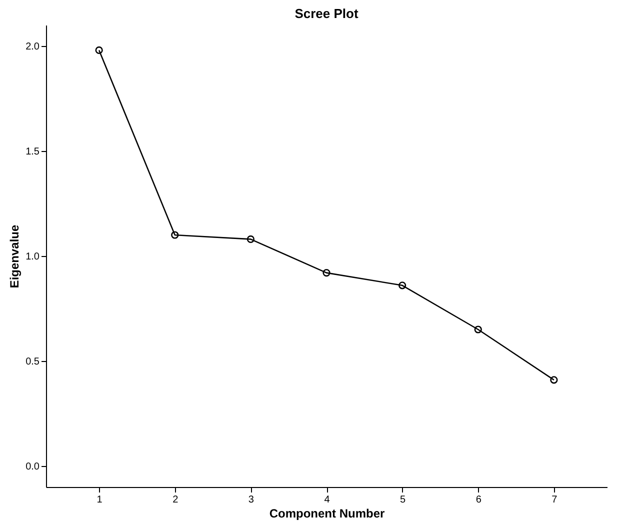 This screenshot has width=622, height=527. I want to click on x-tick-label: 3, so click(251, 500).